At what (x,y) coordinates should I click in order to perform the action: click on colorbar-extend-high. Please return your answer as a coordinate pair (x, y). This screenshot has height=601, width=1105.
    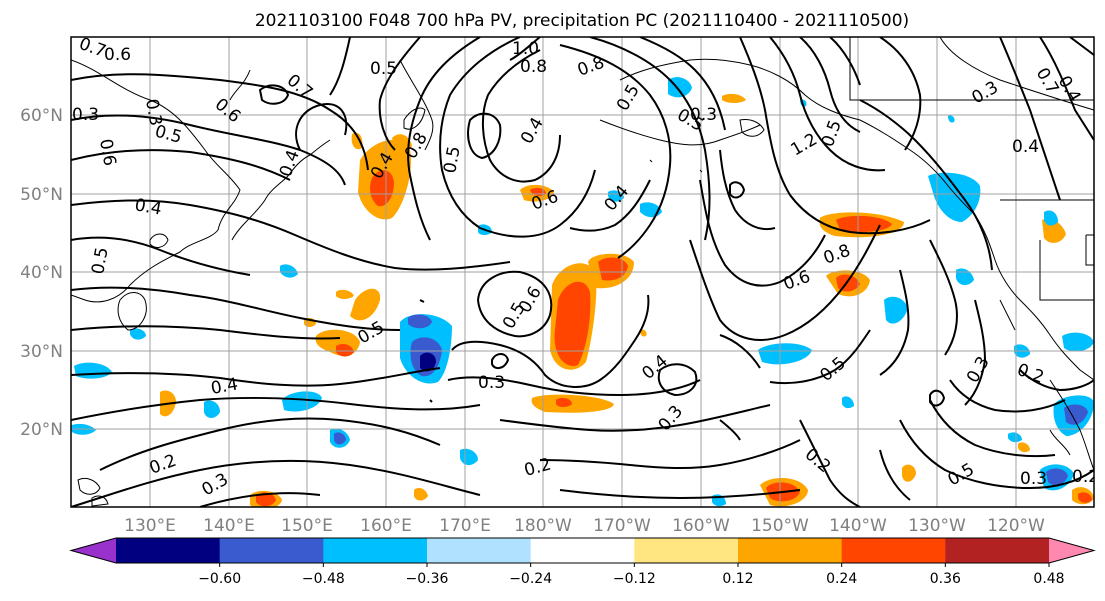
    Looking at the image, I should click on (1071, 550).